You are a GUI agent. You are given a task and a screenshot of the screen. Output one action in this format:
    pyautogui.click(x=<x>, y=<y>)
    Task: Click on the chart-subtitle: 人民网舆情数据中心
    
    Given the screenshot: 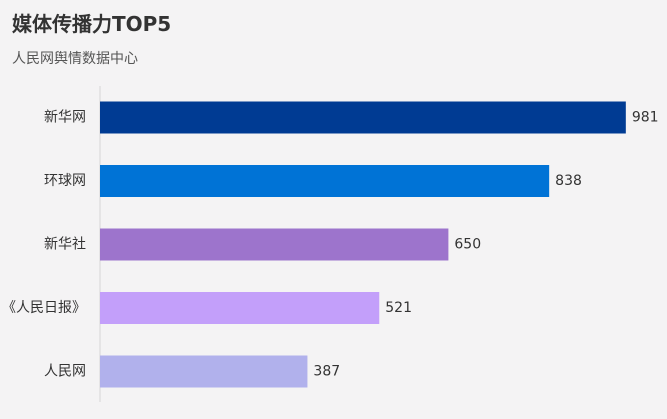 What is the action you would take?
    pyautogui.click(x=75, y=59)
    